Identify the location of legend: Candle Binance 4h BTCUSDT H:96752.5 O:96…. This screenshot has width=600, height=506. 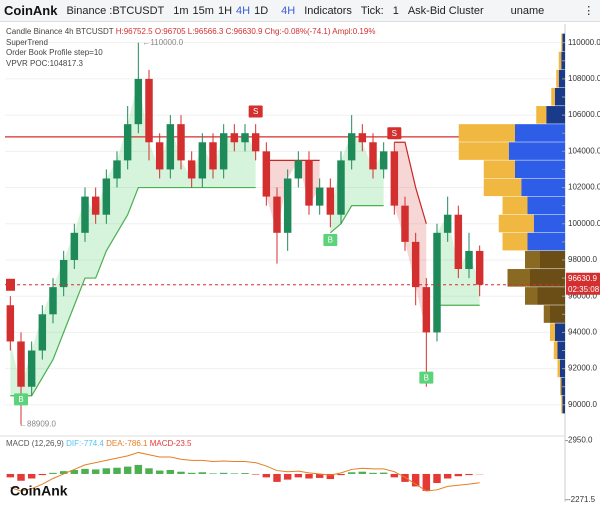
(190, 48).